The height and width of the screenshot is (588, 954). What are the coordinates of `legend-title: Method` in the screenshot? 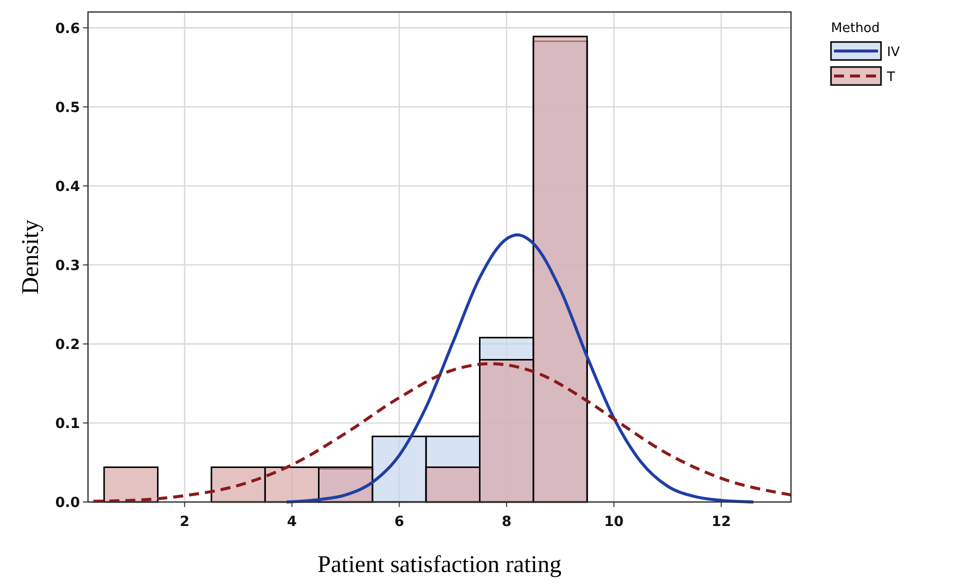 It's located at (855, 28).